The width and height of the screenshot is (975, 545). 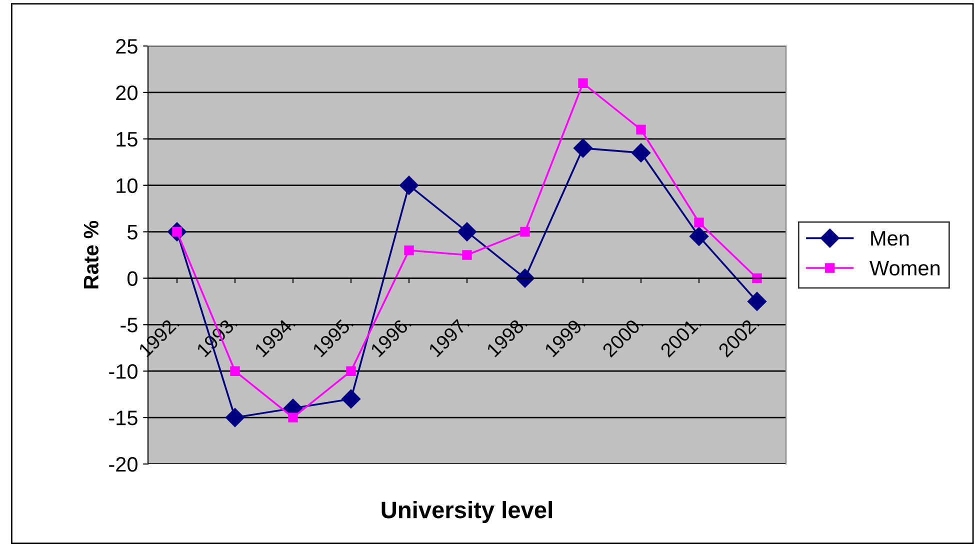 What do you see at coordinates (91, 254) in the screenshot?
I see `y-axis-title: Rate %` at bounding box center [91, 254].